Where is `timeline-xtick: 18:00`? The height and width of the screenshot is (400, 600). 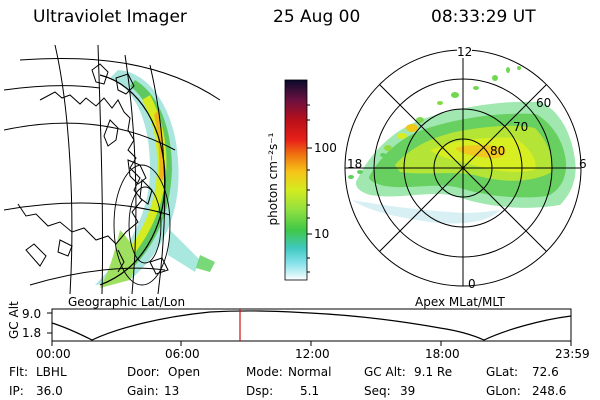
timeline-xtick: 18:00 is located at coordinates (442, 354).